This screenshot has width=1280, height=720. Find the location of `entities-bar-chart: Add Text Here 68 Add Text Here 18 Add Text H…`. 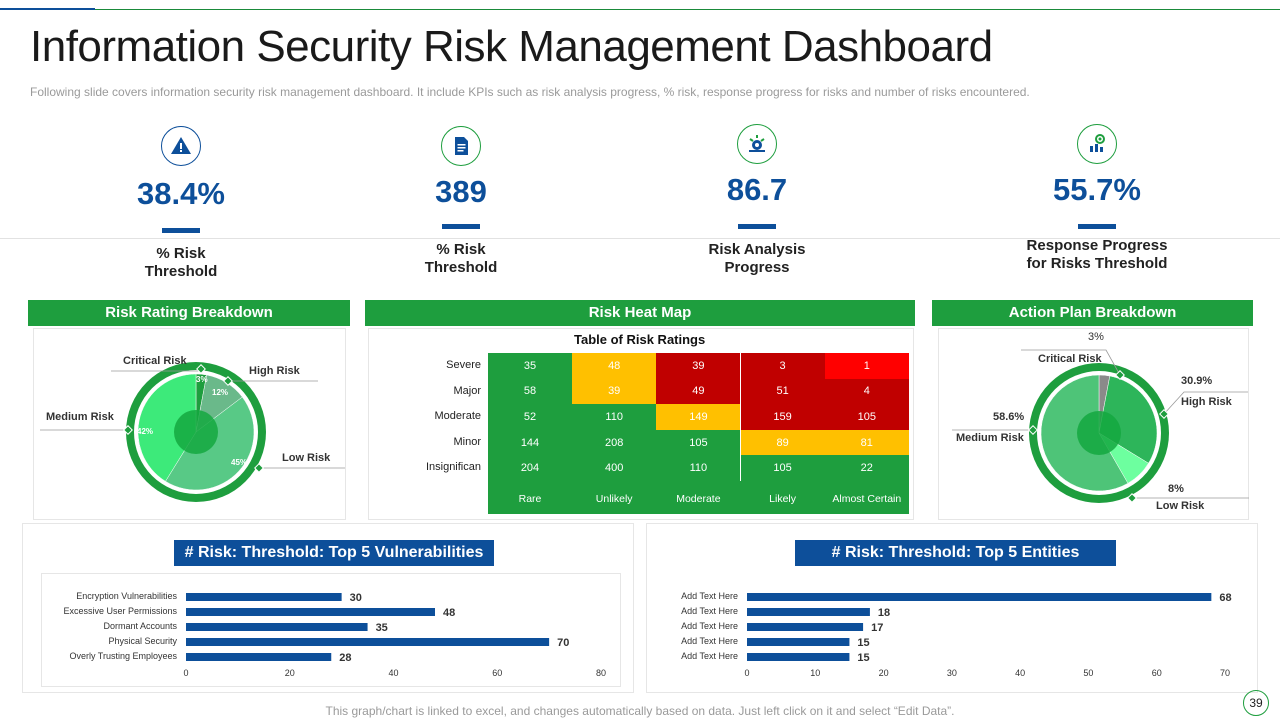

entities-bar-chart: Add Text Here 68 Add Text Here 18 Add Text H… is located at coordinates (956, 634).